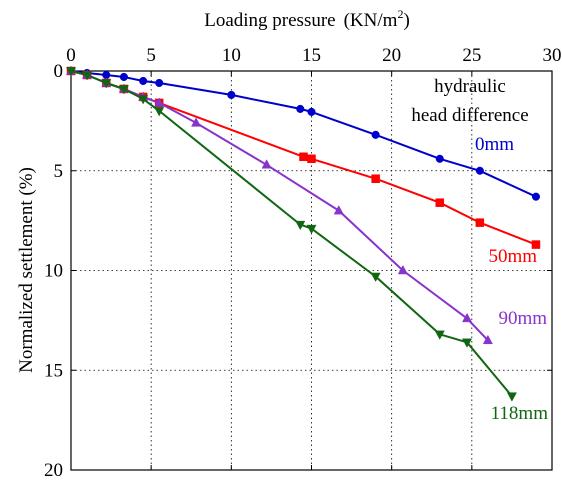 Image resolution: width=562 pixels, height=481 pixels. I want to click on y-axis-title: Normalized settlement (%), so click(26, 270).